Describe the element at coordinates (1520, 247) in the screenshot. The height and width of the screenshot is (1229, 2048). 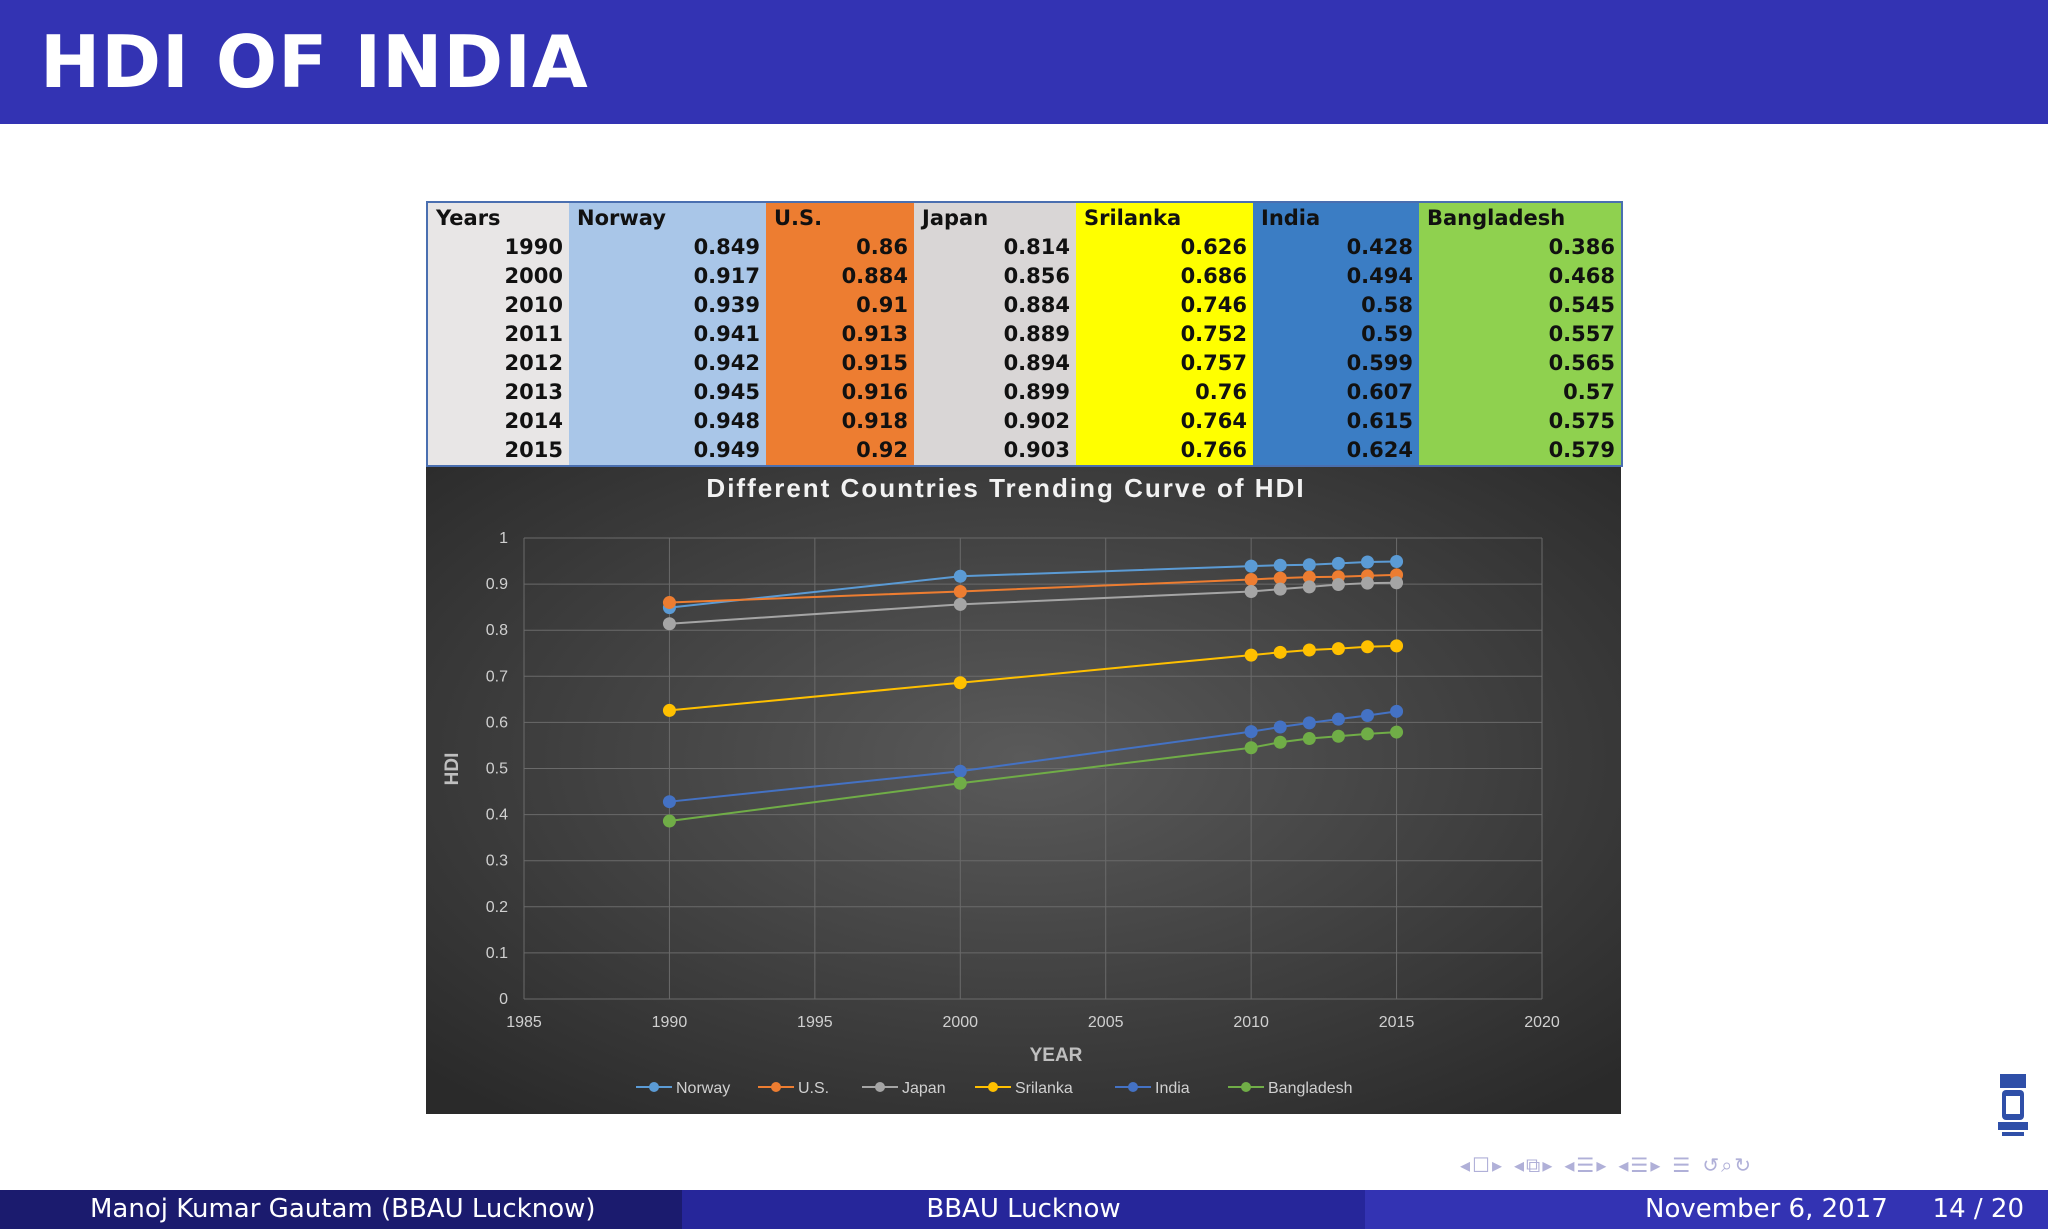
I see `table-cell: 0.386` at that location.